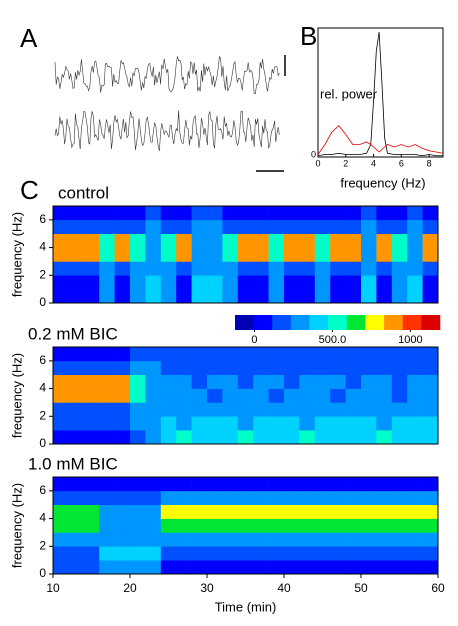  I want to click on colorbar-label: 0, so click(254, 340).